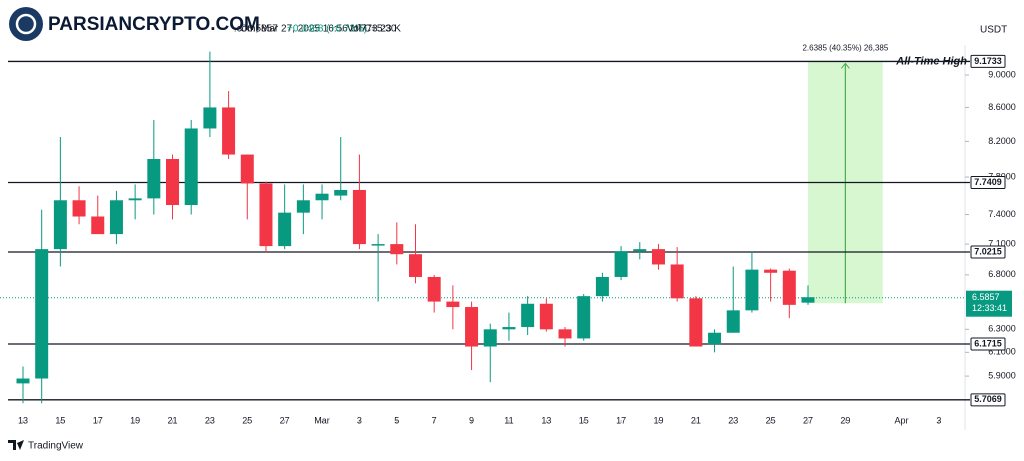 The width and height of the screenshot is (1024, 461). What do you see at coordinates (989, 308) in the screenshot?
I see `countdown: 12:33:41` at bounding box center [989, 308].